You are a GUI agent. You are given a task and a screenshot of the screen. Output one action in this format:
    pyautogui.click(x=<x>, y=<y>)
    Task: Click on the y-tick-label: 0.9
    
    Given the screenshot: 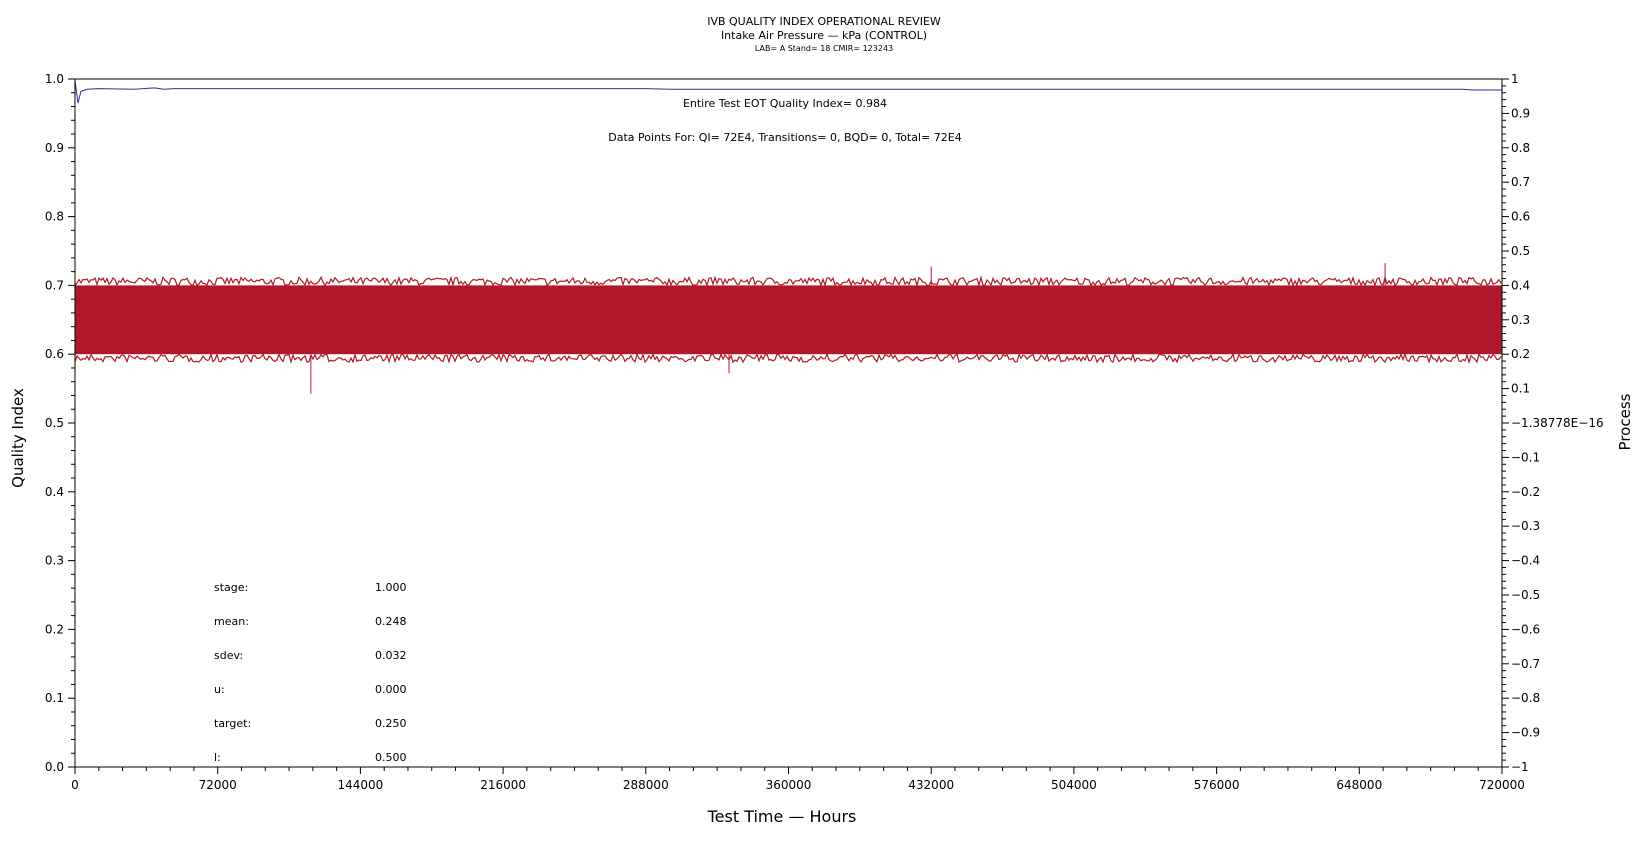 What is the action you would take?
    pyautogui.click(x=54, y=148)
    